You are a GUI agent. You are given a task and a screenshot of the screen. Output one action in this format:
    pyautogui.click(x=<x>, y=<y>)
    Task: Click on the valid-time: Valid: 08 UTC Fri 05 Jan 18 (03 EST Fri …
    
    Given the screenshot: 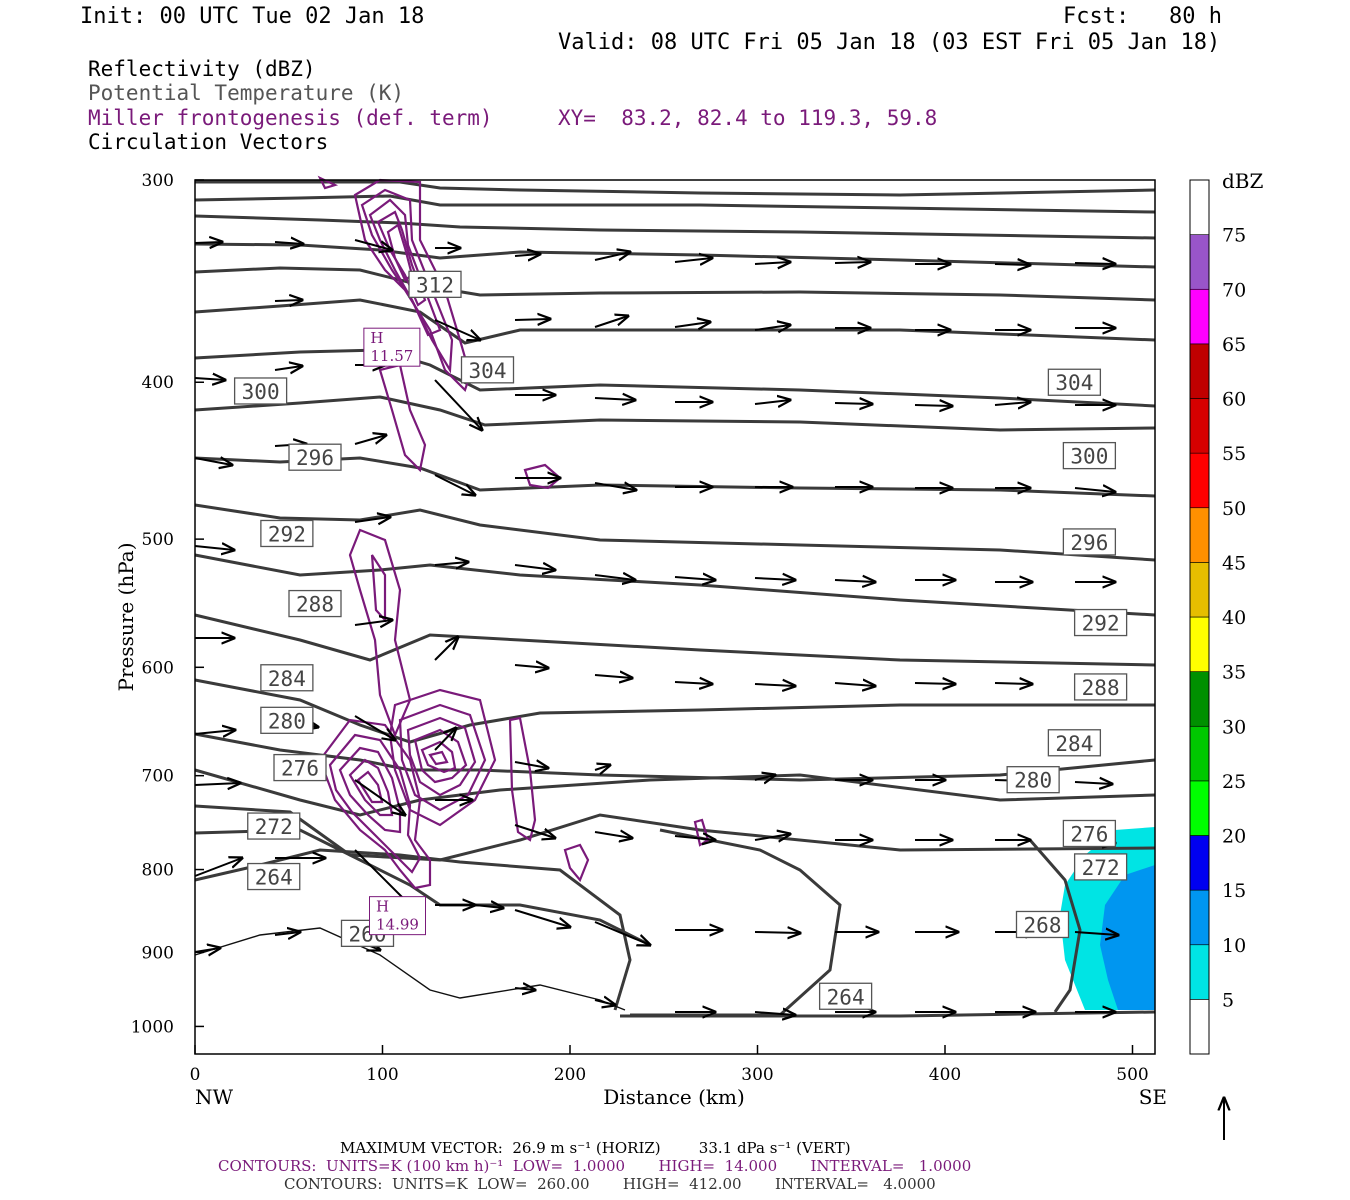 What is the action you would take?
    pyautogui.click(x=889, y=42)
    